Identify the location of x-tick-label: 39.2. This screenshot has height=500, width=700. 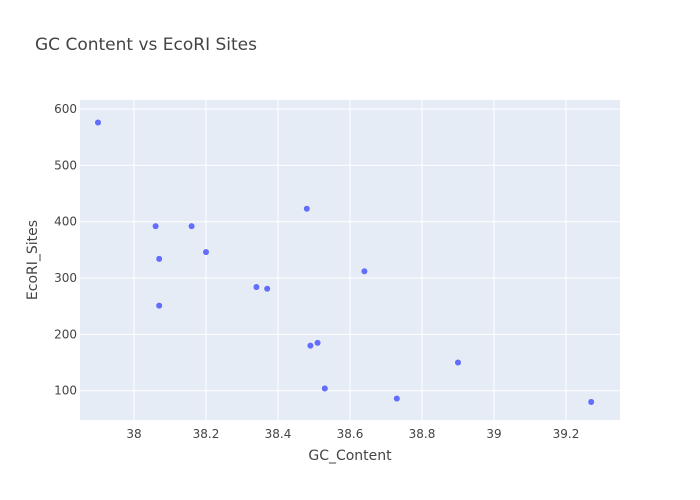
(566, 434).